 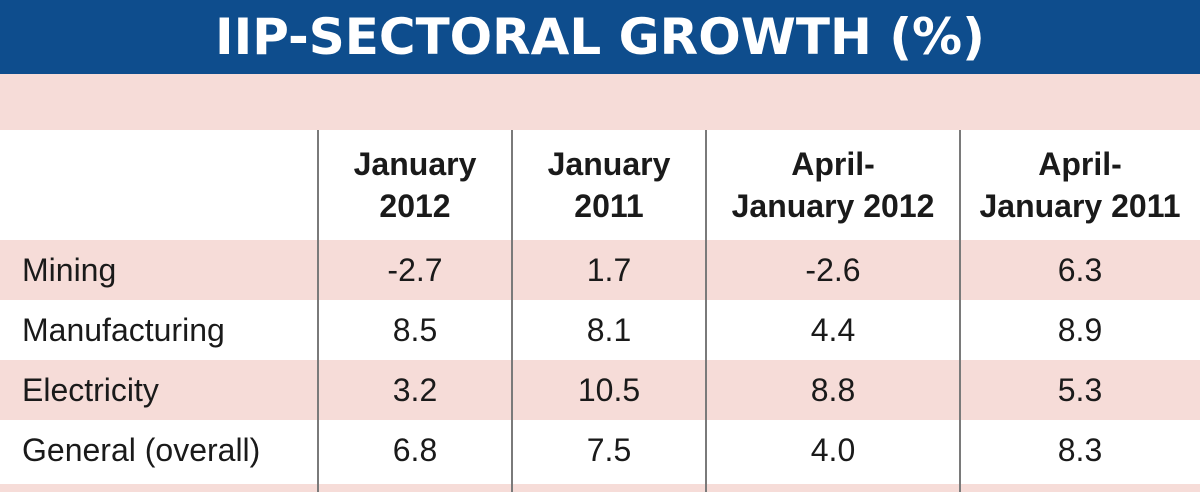 I want to click on table-cell: 10.5, so click(x=609, y=390).